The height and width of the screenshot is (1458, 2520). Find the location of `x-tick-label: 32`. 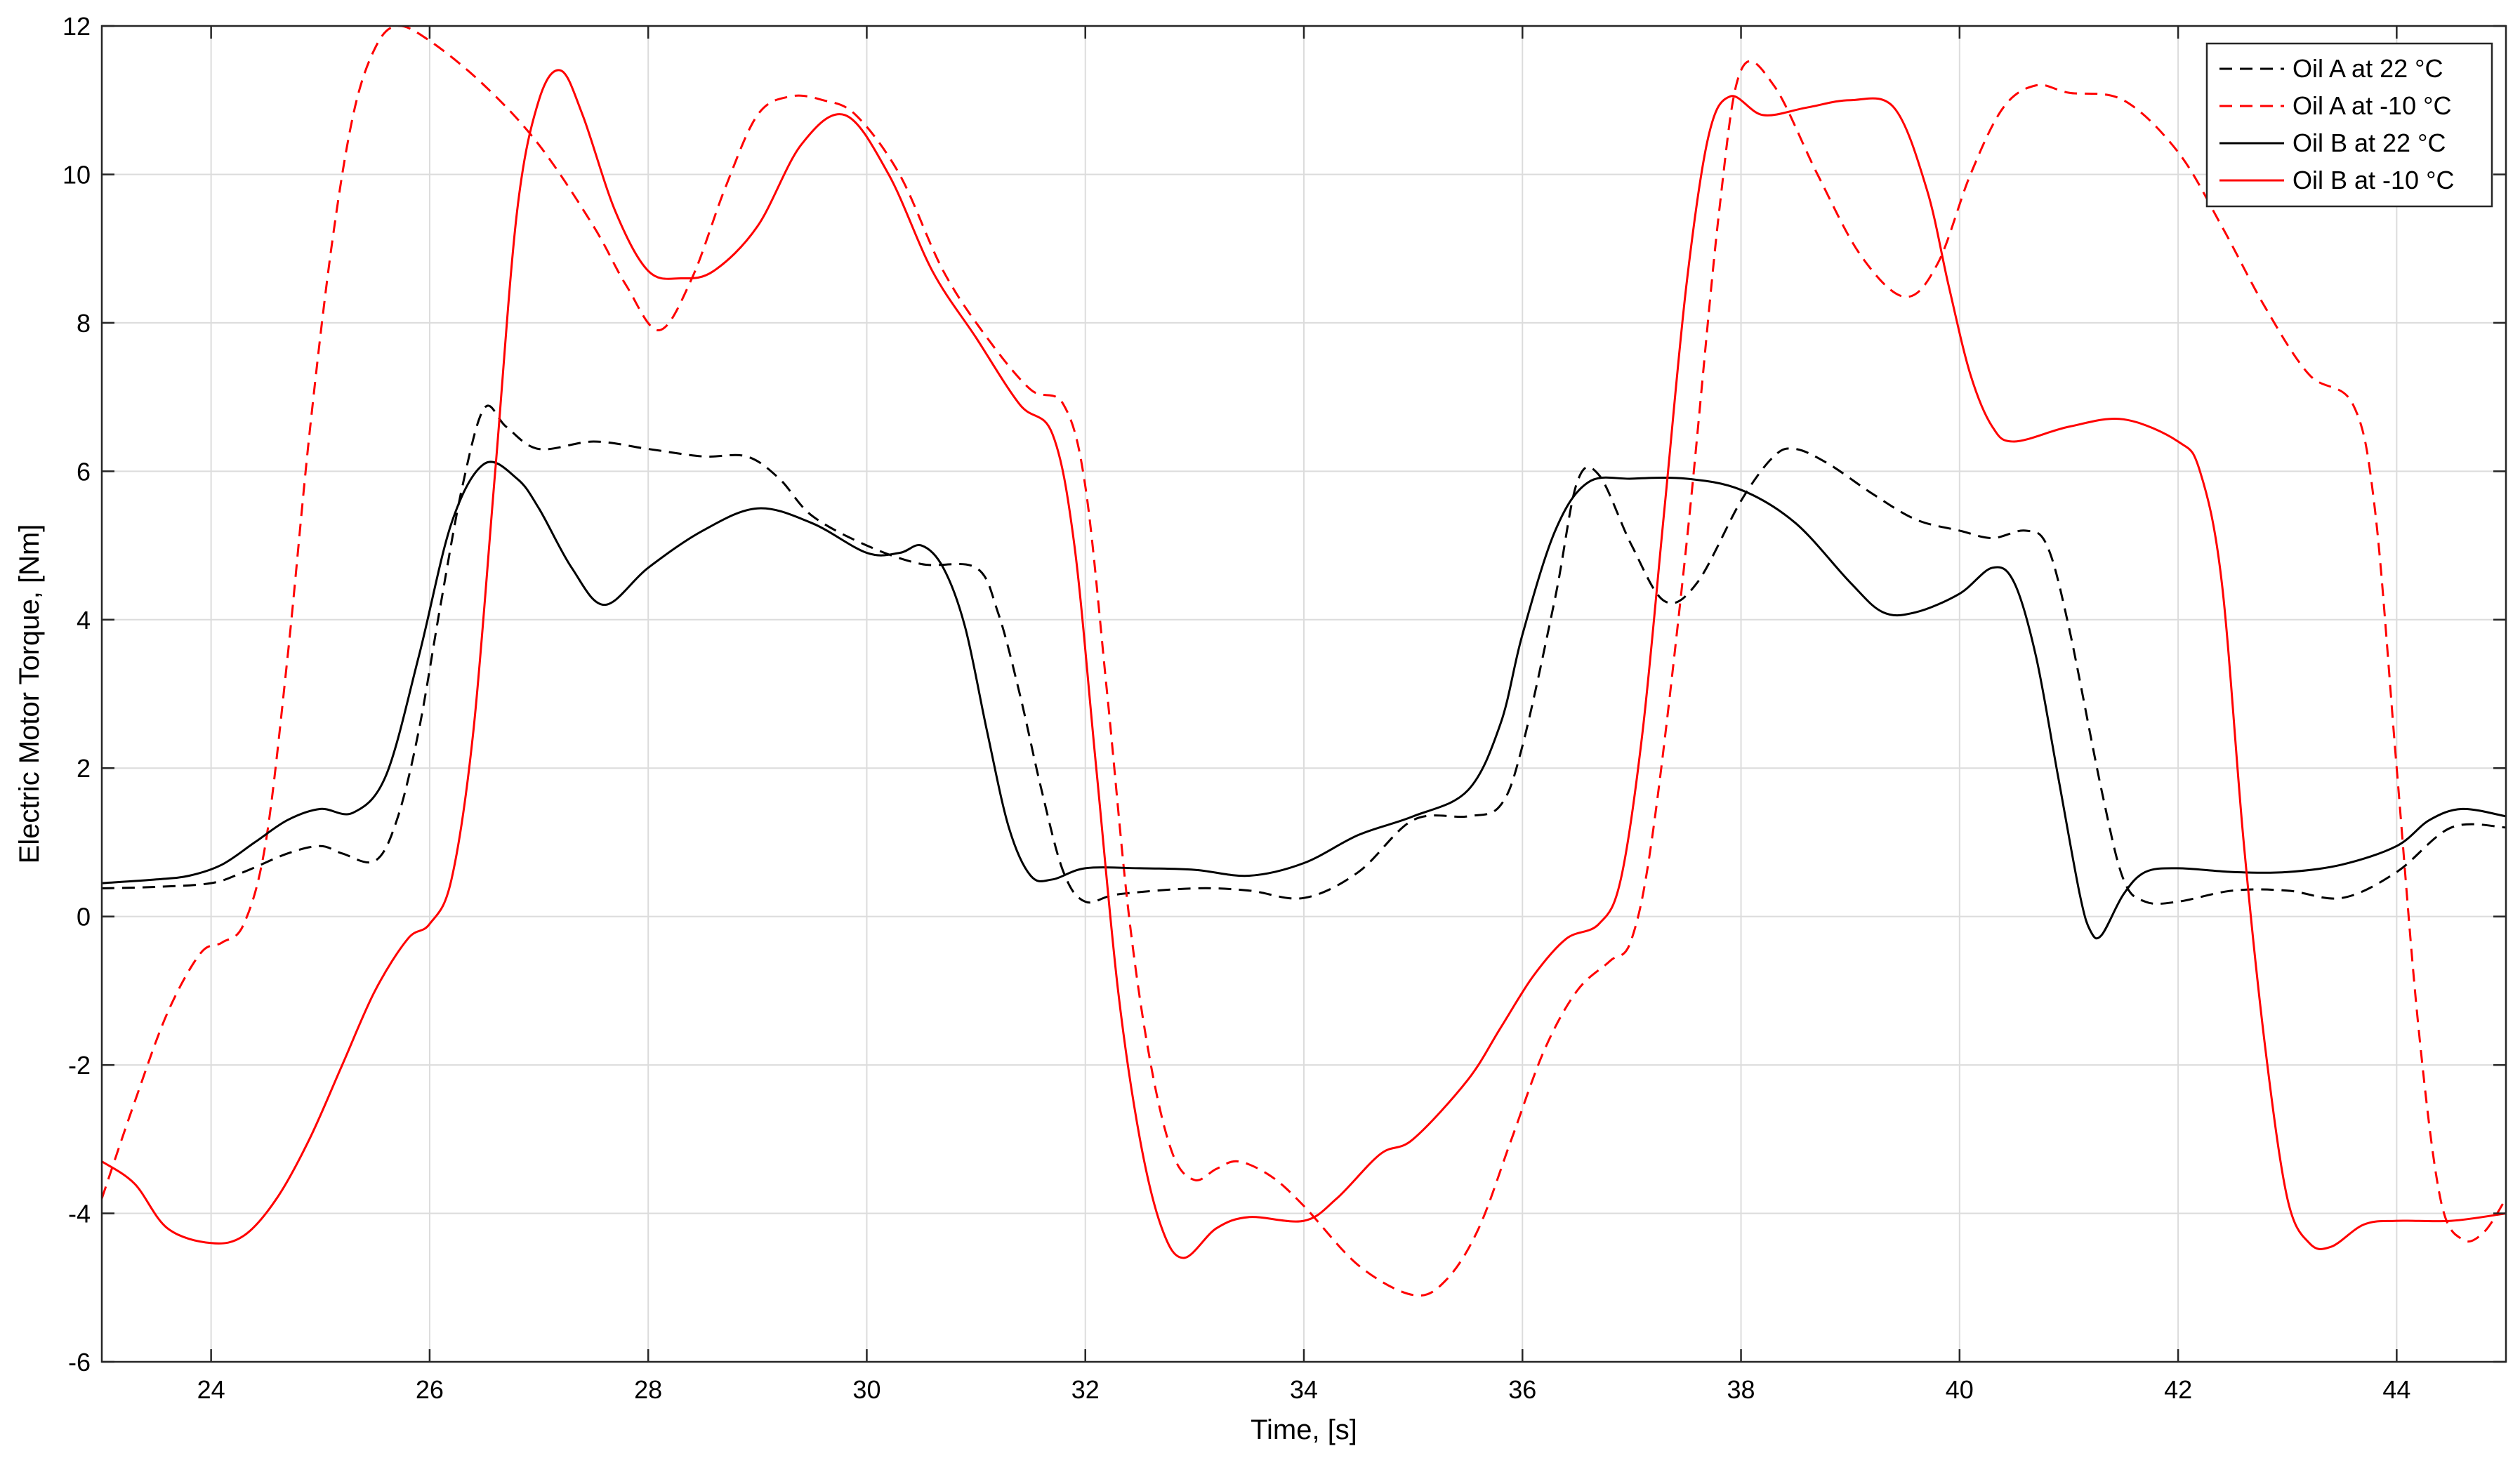

x-tick-label: 32 is located at coordinates (1086, 1389).